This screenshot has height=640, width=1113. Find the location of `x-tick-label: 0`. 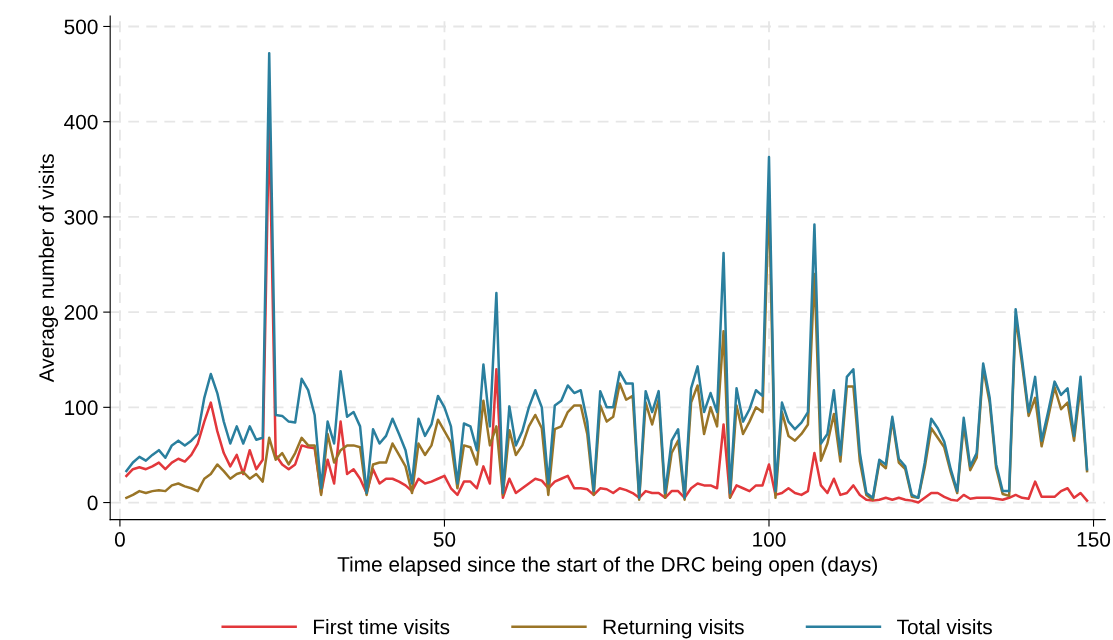

x-tick-label: 0 is located at coordinates (119, 539).